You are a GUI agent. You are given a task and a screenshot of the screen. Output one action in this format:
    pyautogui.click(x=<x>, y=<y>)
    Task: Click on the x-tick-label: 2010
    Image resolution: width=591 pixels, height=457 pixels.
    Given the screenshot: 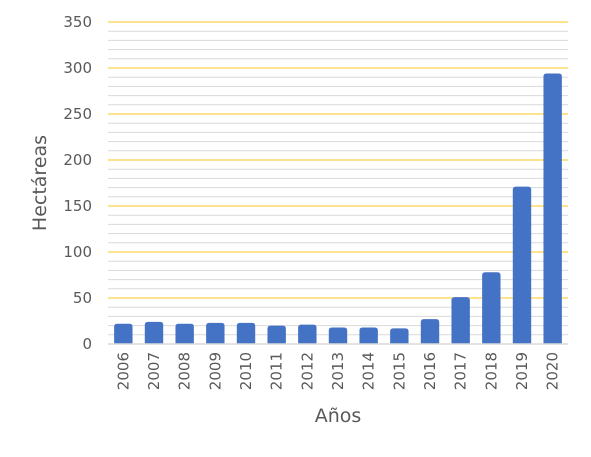 What is the action you would take?
    pyautogui.click(x=246, y=371)
    